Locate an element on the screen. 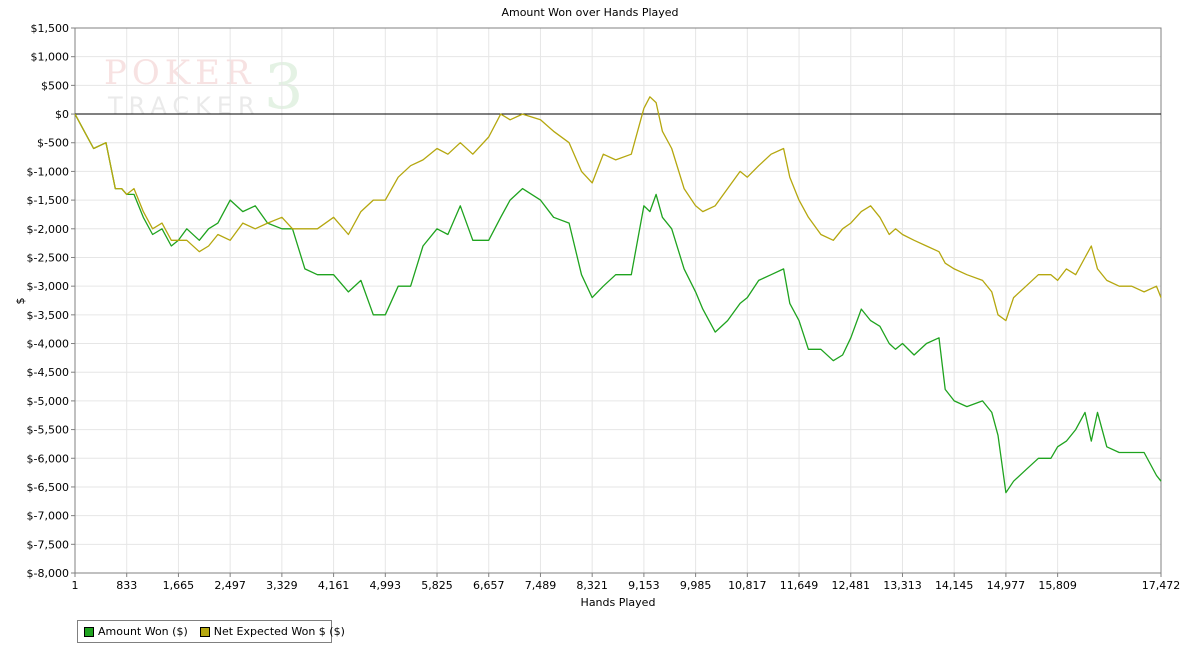 This screenshot has width=1181, height=652. x-tick-label: 17,472 is located at coordinates (1161, 585).